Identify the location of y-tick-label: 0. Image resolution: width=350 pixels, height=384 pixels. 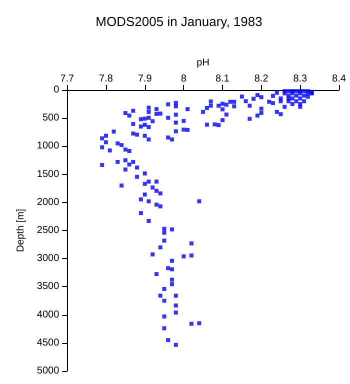
(57, 90).